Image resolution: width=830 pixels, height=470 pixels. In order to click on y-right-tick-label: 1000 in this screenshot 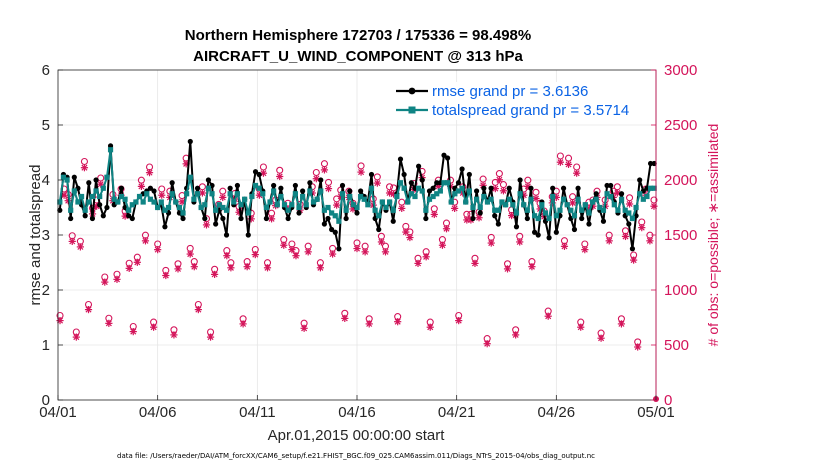, I will do `click(680, 290)`.